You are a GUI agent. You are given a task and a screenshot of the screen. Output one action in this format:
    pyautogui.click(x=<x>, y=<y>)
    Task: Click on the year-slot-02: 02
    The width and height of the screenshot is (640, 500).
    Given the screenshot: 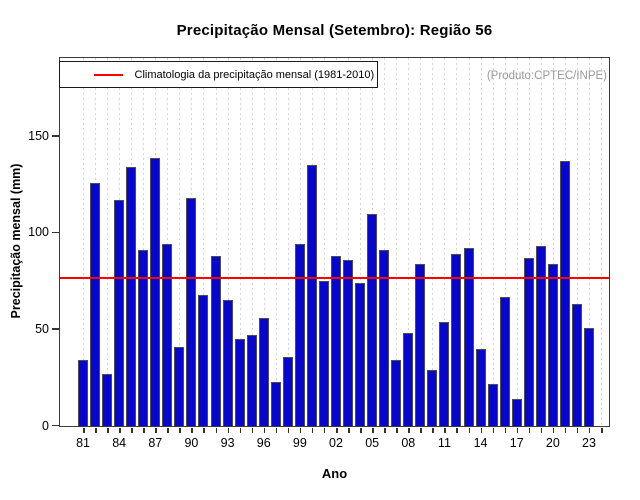 What is the action you would take?
    pyautogui.click(x=336, y=254)
    